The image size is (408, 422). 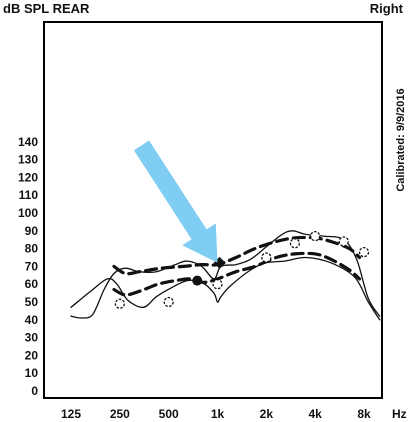 I want to click on x-tick-label: 125, so click(x=71, y=414).